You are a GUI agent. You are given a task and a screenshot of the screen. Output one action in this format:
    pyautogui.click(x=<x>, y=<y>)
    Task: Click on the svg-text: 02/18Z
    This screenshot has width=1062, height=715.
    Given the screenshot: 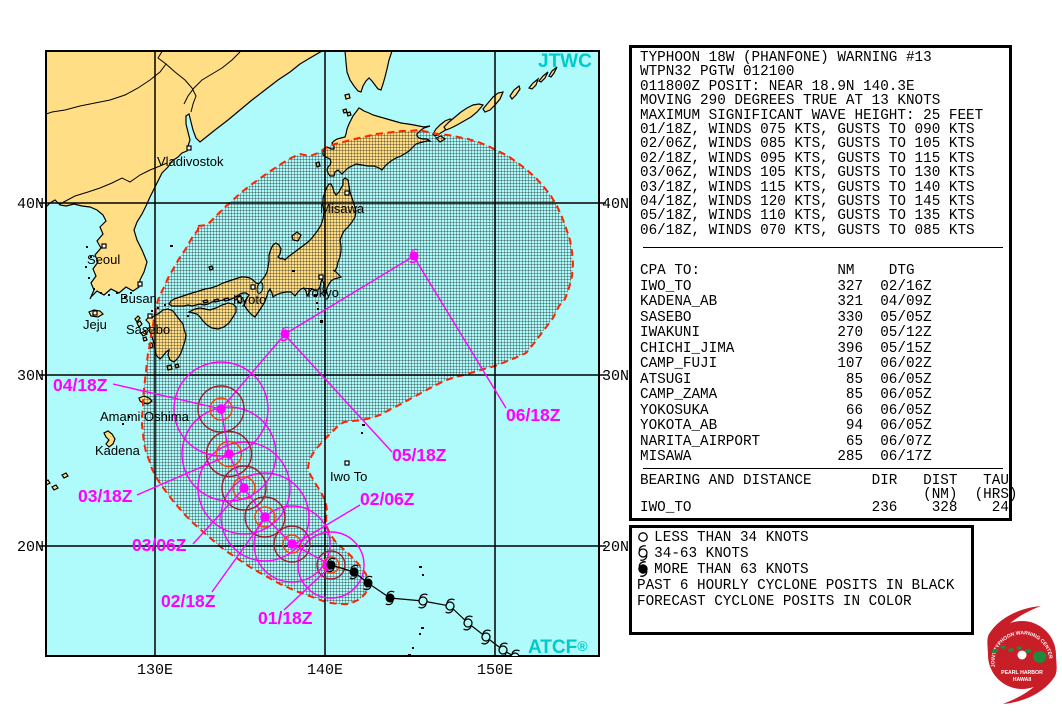 What is the action you would take?
    pyautogui.click(x=188, y=601)
    